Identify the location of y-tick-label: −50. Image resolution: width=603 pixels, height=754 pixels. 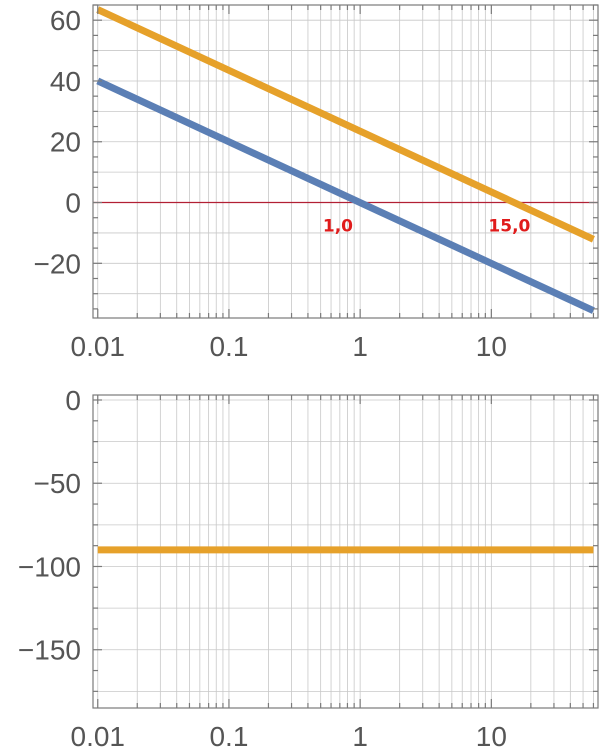
(58, 483).